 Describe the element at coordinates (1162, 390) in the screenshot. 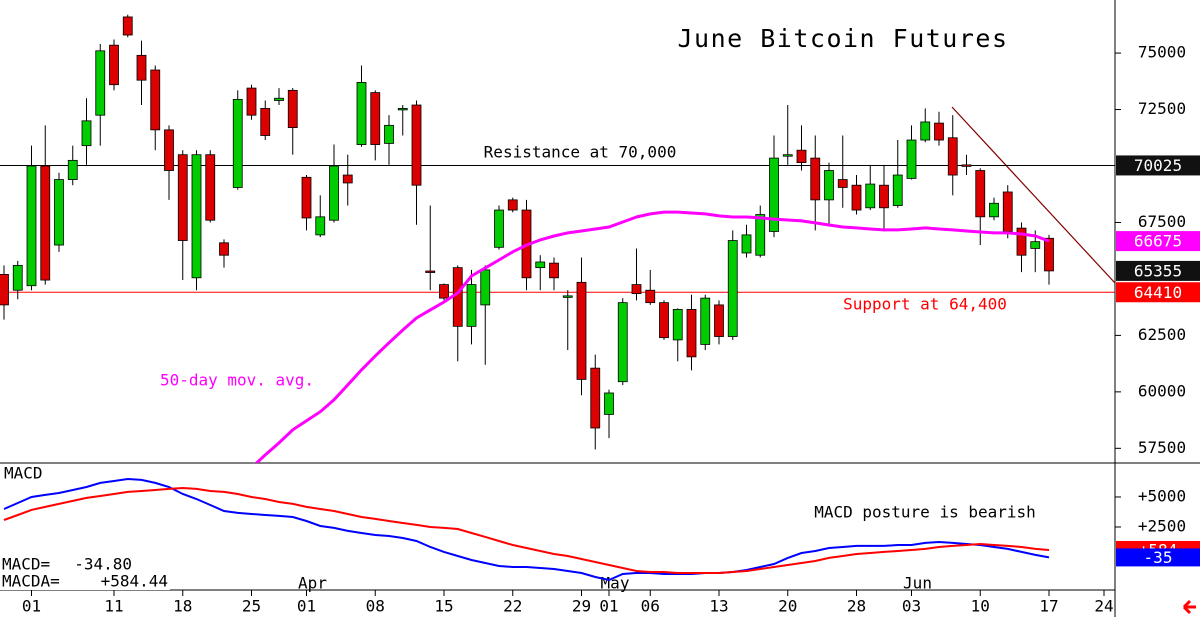

I see `y-tick-label: 60000` at that location.